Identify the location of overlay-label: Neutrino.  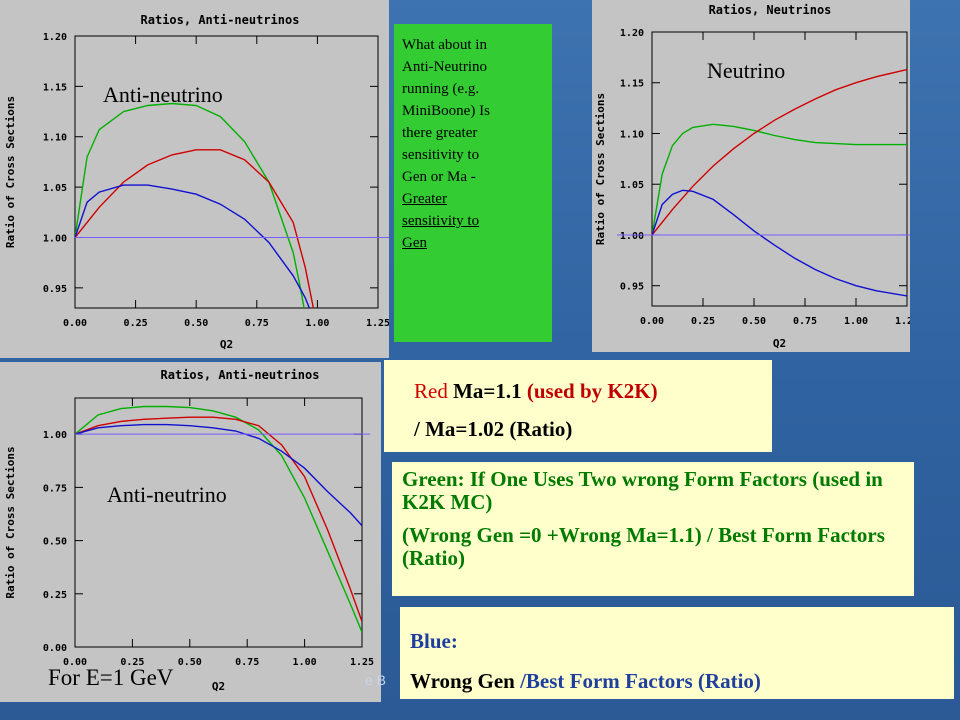
(746, 70).